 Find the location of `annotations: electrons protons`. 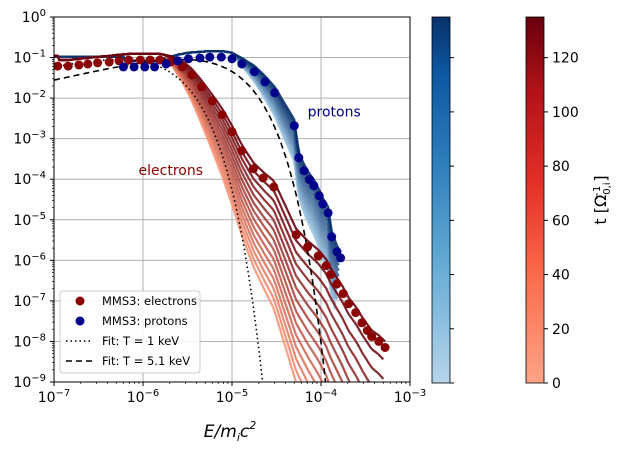

annotations: electrons protons is located at coordinates (250, 141).